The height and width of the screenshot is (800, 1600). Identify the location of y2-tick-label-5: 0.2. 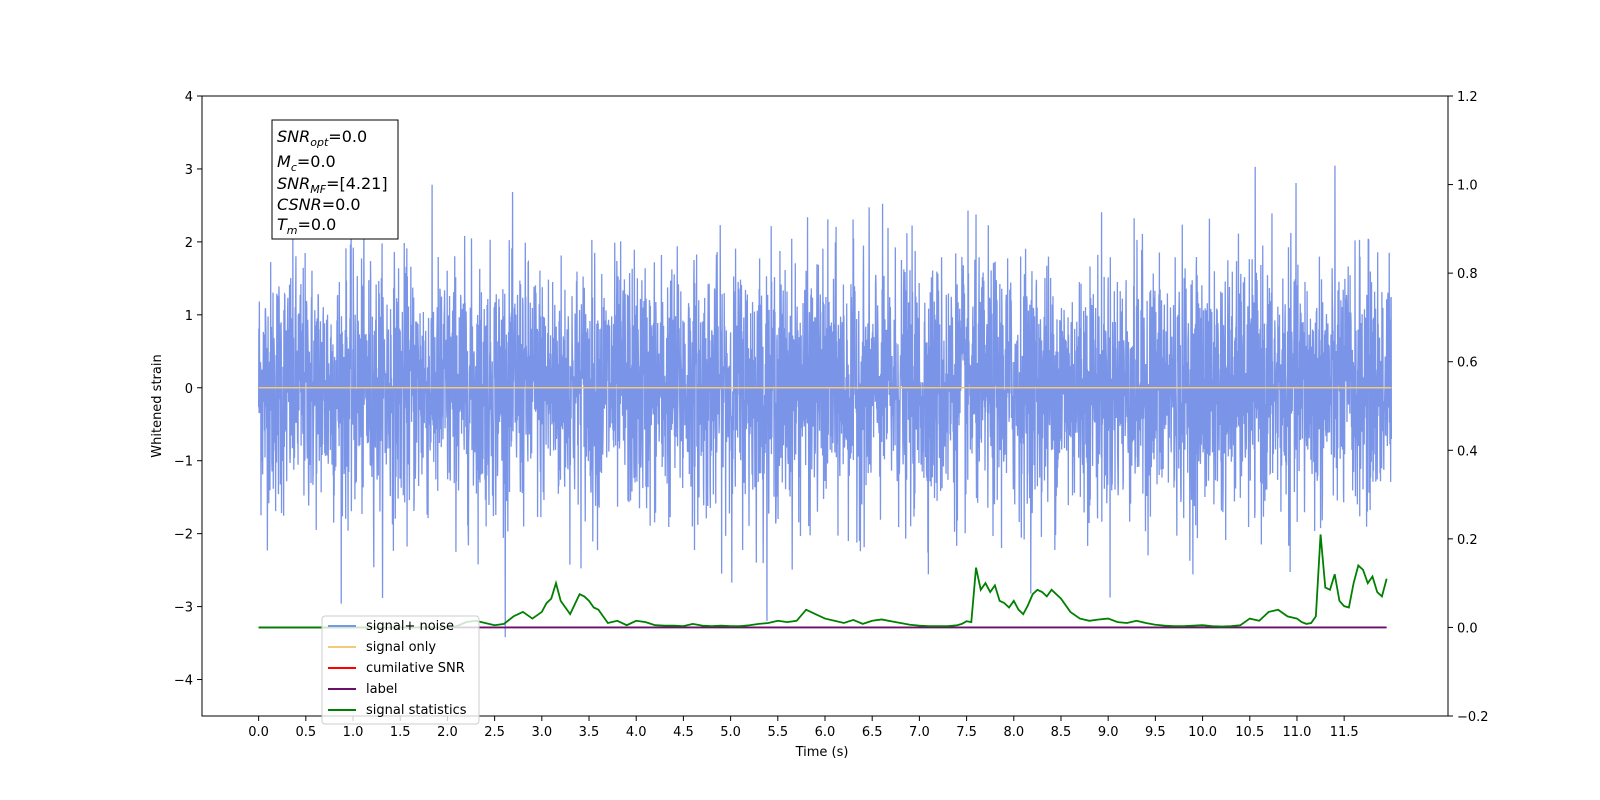
(1467, 540).